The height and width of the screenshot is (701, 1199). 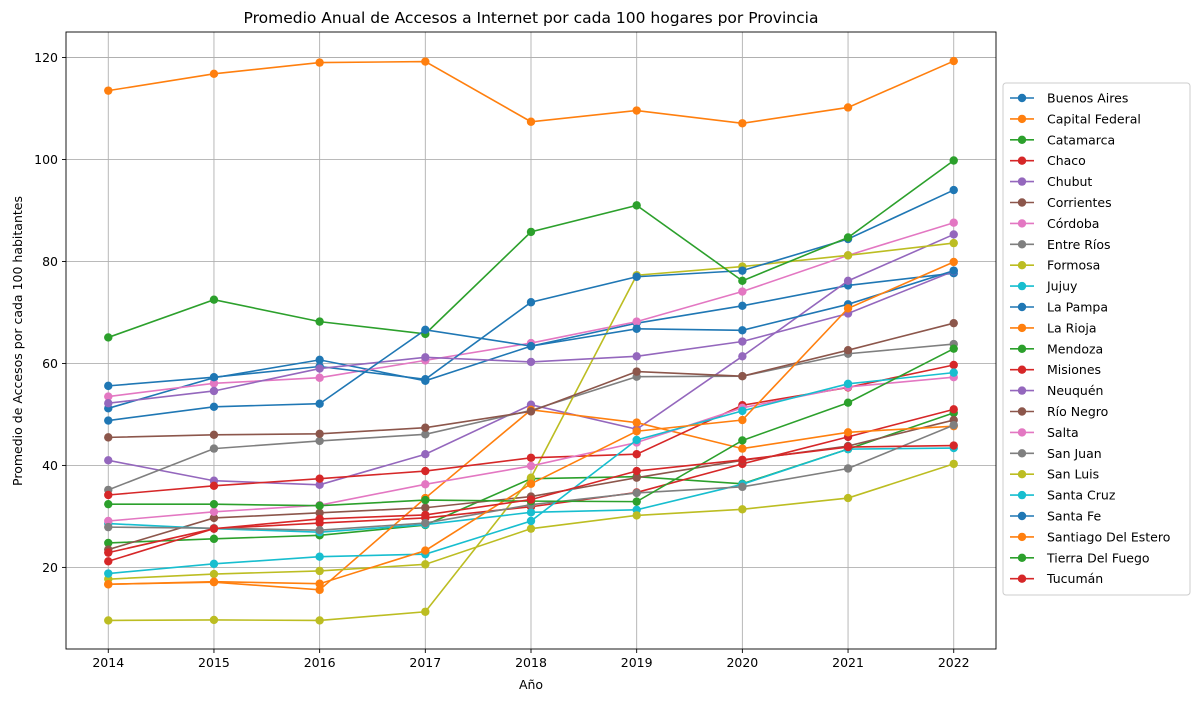 I want to click on legend-item: Salta, so click(x=1044, y=432).